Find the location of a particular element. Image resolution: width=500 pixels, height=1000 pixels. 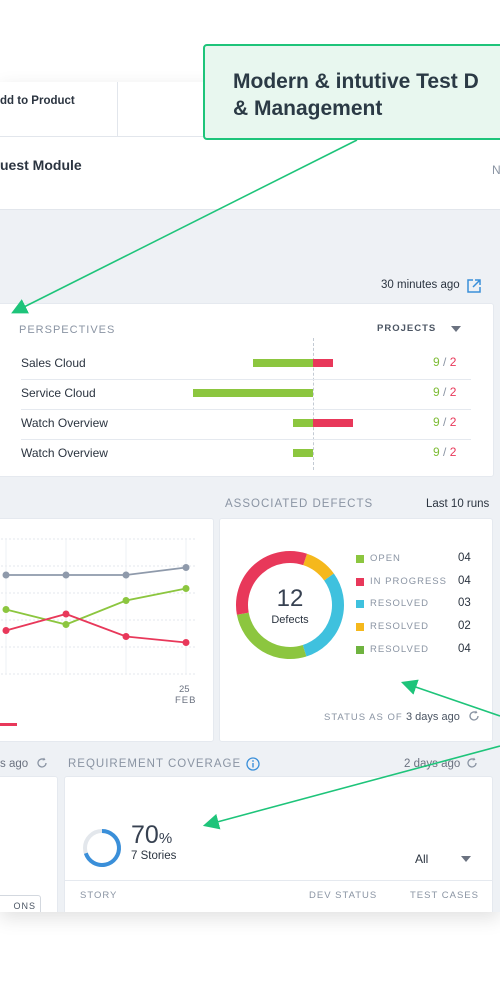

left-bottom-card: ONS is located at coordinates (29, 844).